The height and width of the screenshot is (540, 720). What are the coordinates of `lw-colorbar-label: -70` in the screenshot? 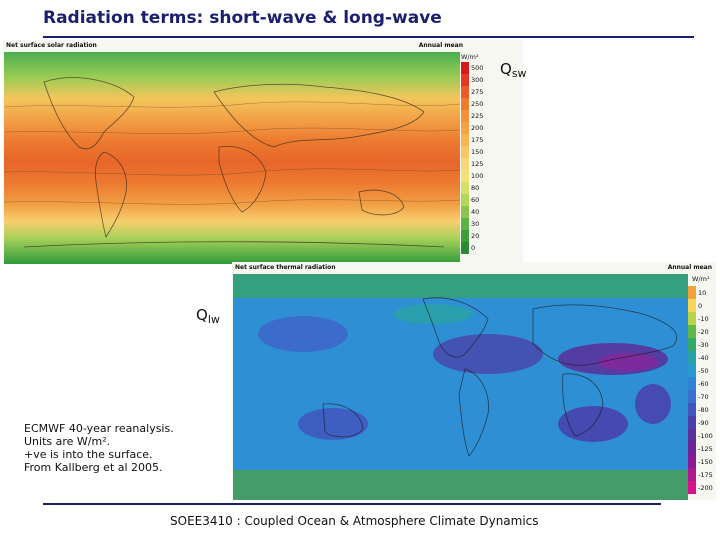 It's located at (703, 396).